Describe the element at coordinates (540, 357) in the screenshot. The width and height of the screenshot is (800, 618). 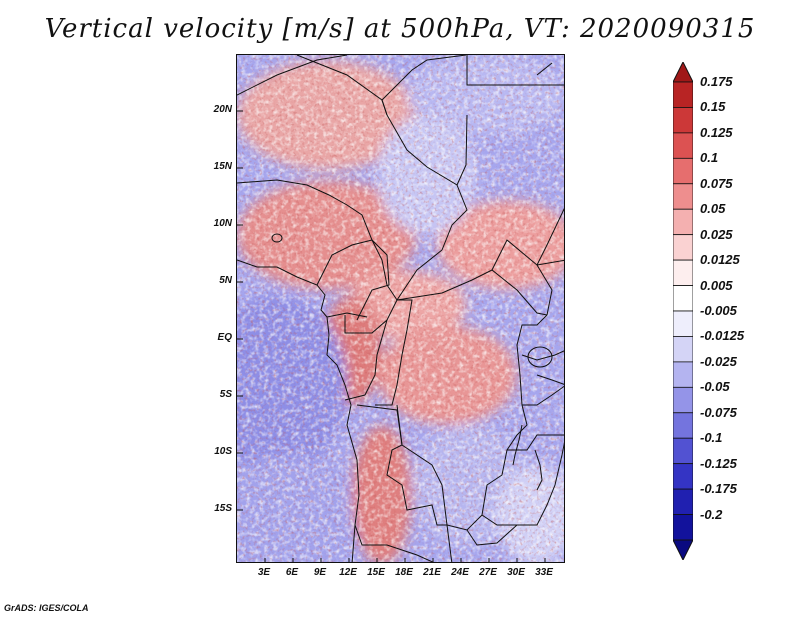
I see `lake-victoria` at that location.